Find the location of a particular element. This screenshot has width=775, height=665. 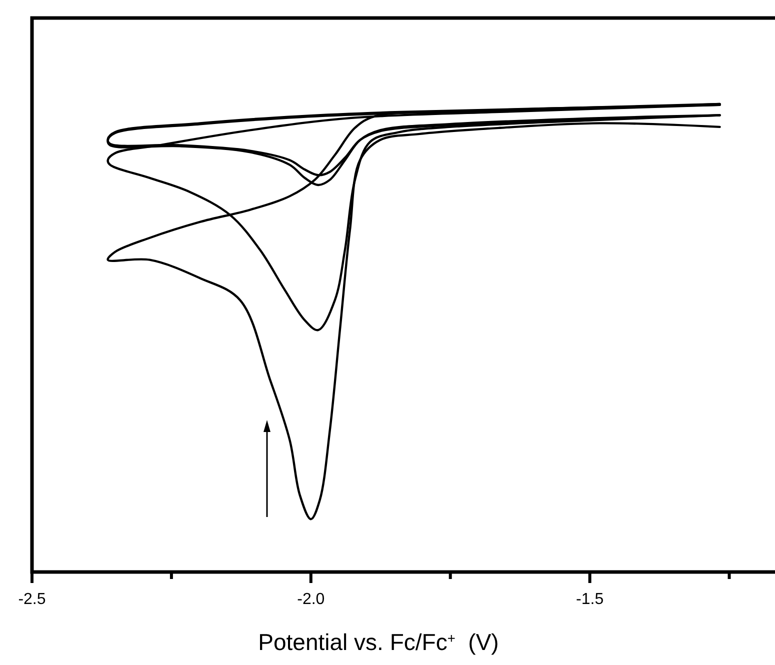

x-axis-title: Potential vs. Fc/Fc$^{+}$ (V) is located at coordinates (378, 642).